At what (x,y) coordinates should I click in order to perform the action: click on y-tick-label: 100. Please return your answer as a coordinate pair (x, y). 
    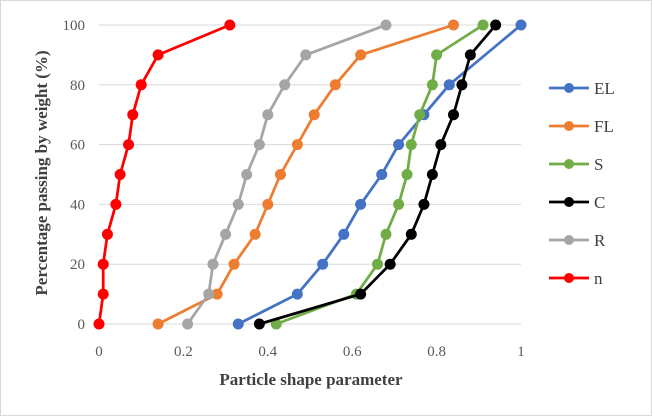
    Looking at the image, I should click on (74, 26).